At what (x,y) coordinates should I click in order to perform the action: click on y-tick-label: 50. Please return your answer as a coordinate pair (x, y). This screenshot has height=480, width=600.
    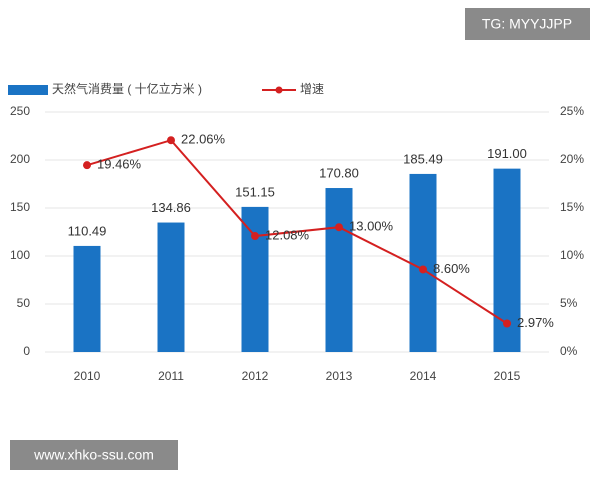
    Looking at the image, I should click on (24, 303).